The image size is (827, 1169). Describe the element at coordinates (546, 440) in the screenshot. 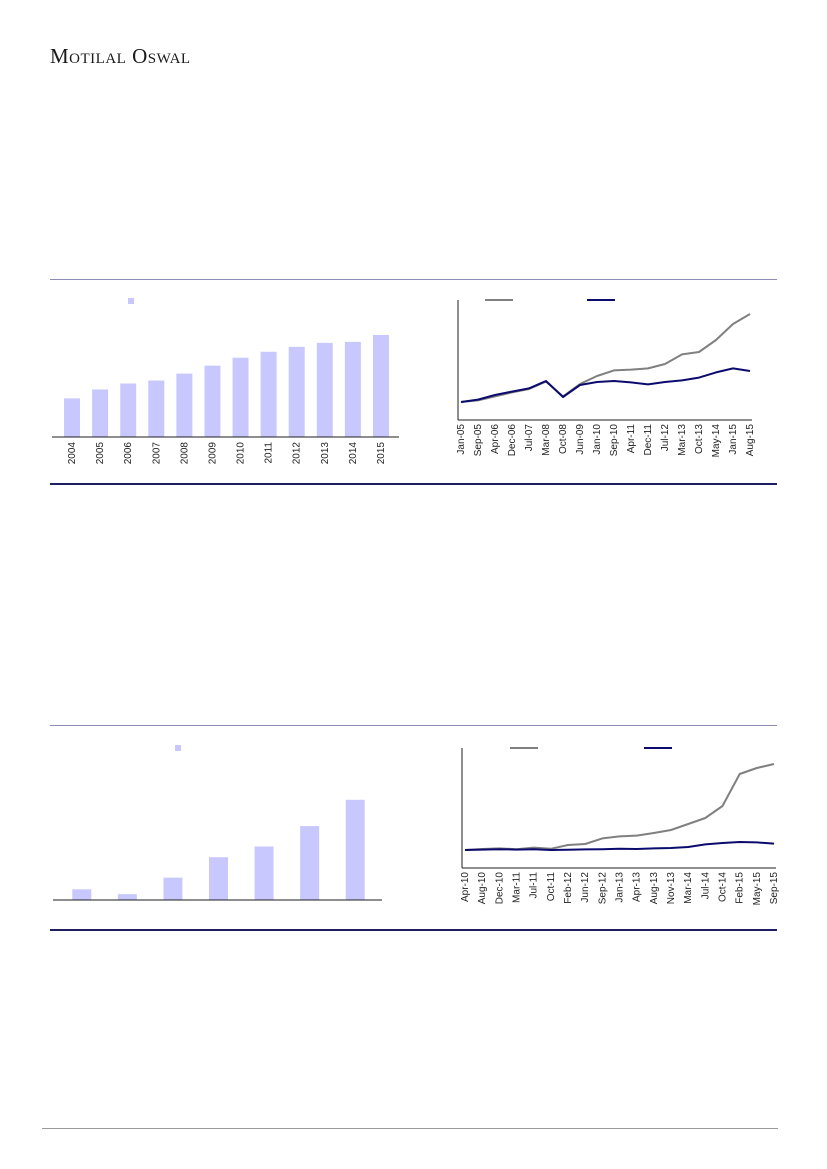

I see `x-tick-label: Mar-08` at that location.